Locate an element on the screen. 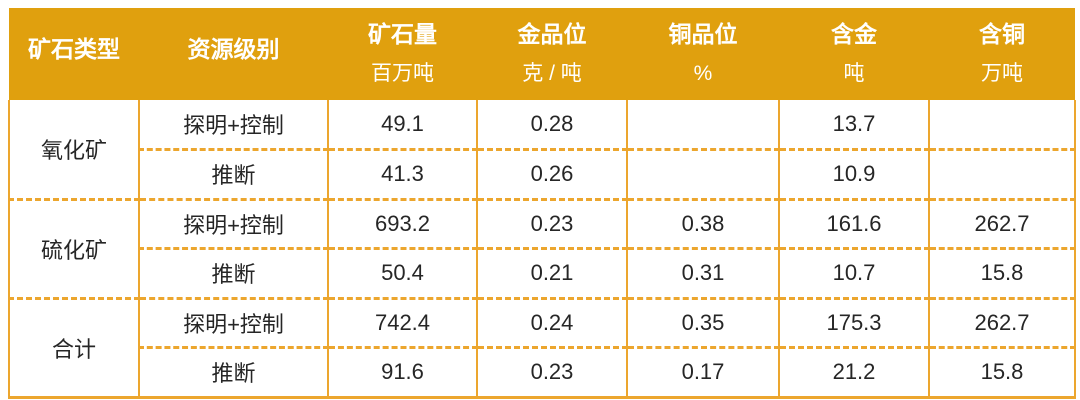 This screenshot has width=1080, height=400. col-header-ore-type: 矿石类型 is located at coordinates (74, 54).